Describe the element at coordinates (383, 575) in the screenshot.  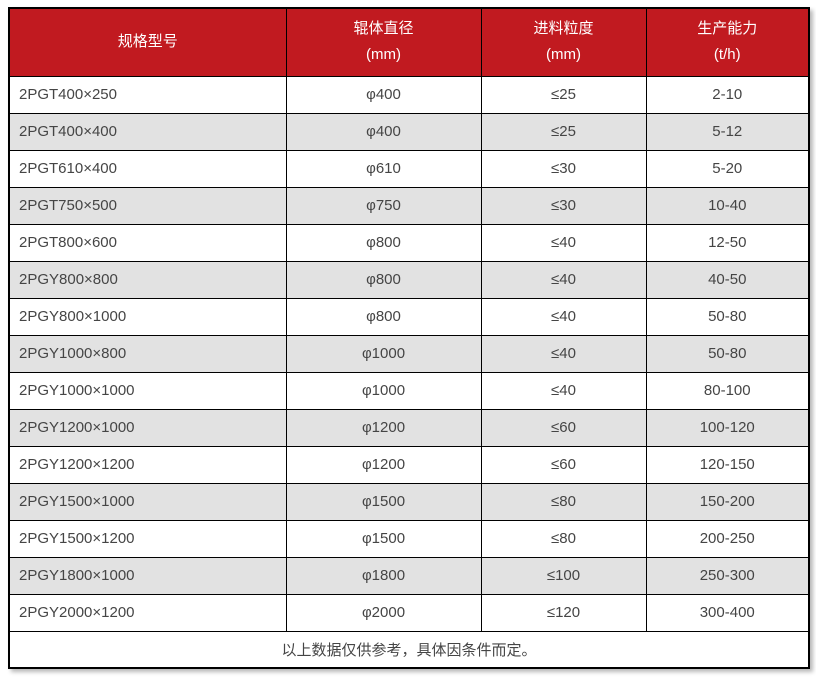
I see `diameter-cell: φ1800` at that location.